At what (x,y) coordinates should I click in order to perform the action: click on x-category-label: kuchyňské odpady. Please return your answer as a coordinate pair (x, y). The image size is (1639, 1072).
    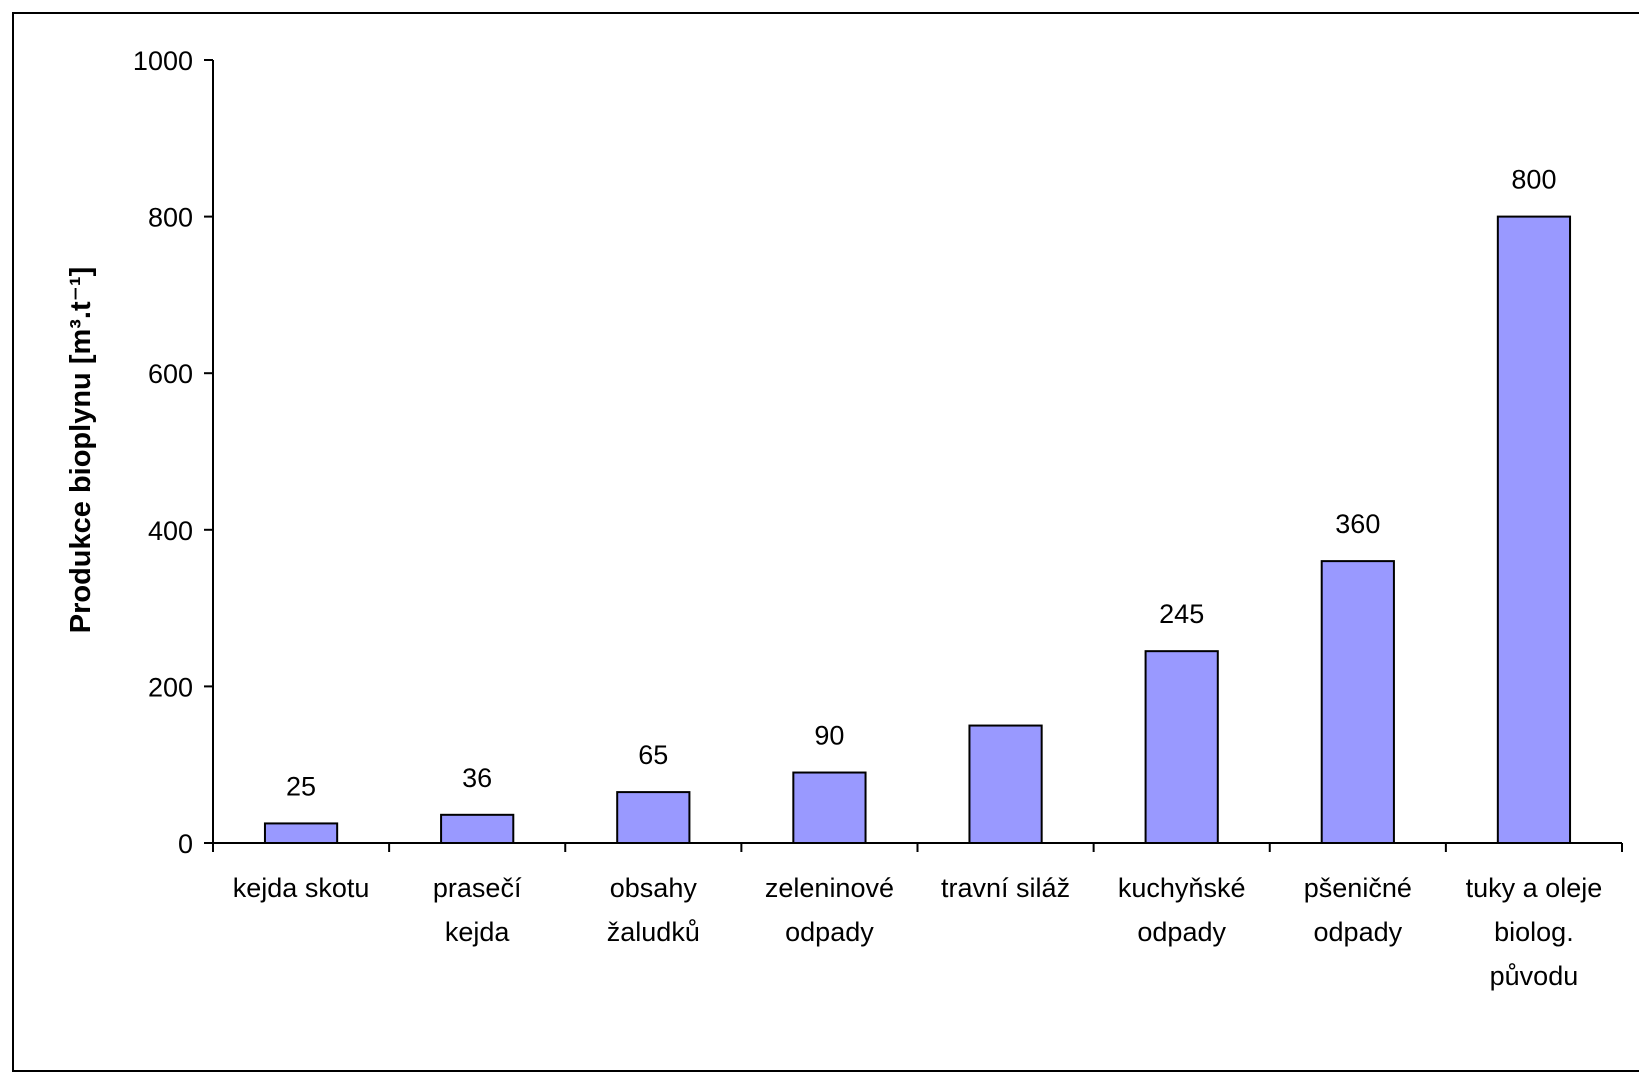
    Looking at the image, I should click on (1182, 910).